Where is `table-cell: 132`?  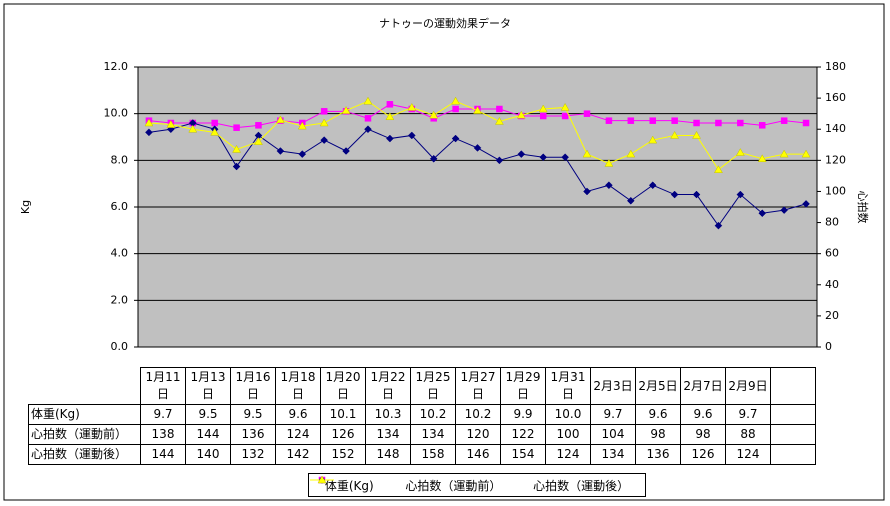 table-cell: 132 is located at coordinates (253, 454).